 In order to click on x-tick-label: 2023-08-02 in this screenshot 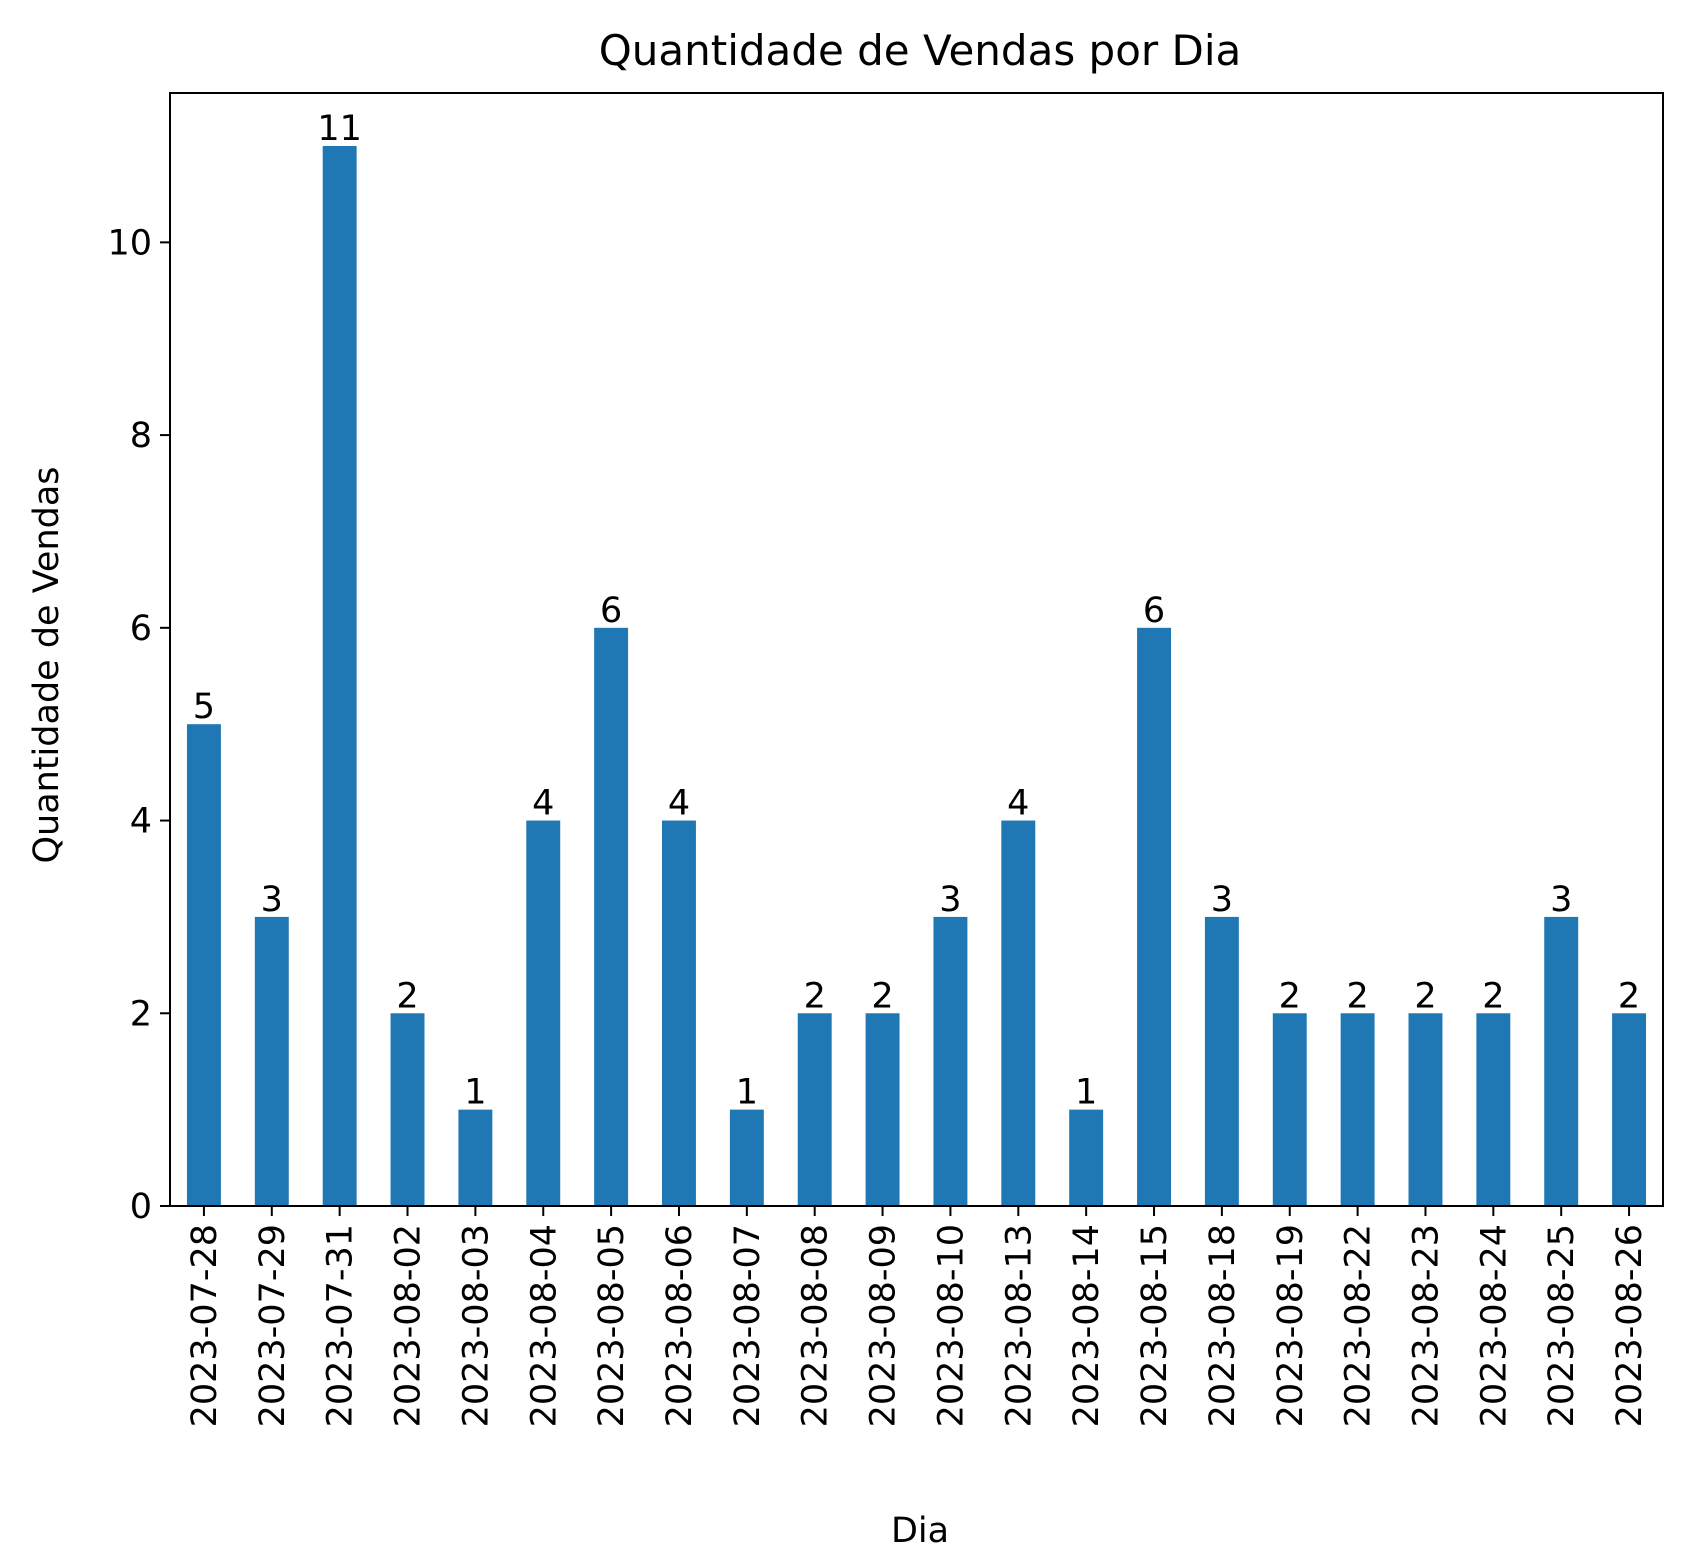, I will do `click(409, 1325)`.